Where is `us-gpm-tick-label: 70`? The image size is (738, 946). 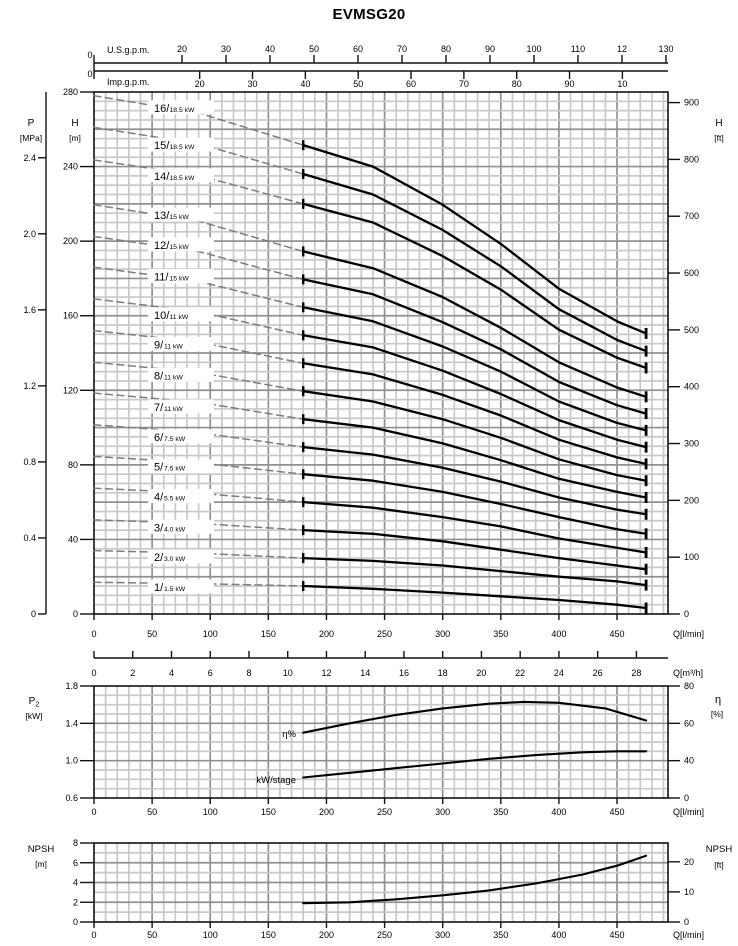 us-gpm-tick-label: 70 is located at coordinates (402, 49).